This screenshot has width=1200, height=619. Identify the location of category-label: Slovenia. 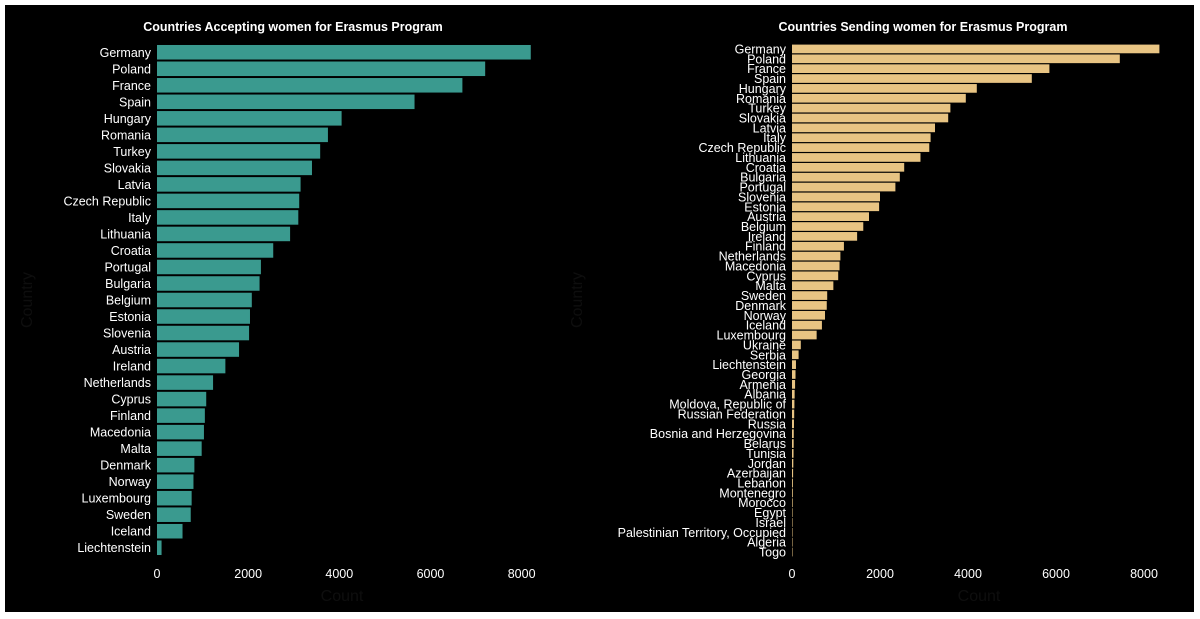
(762, 197).